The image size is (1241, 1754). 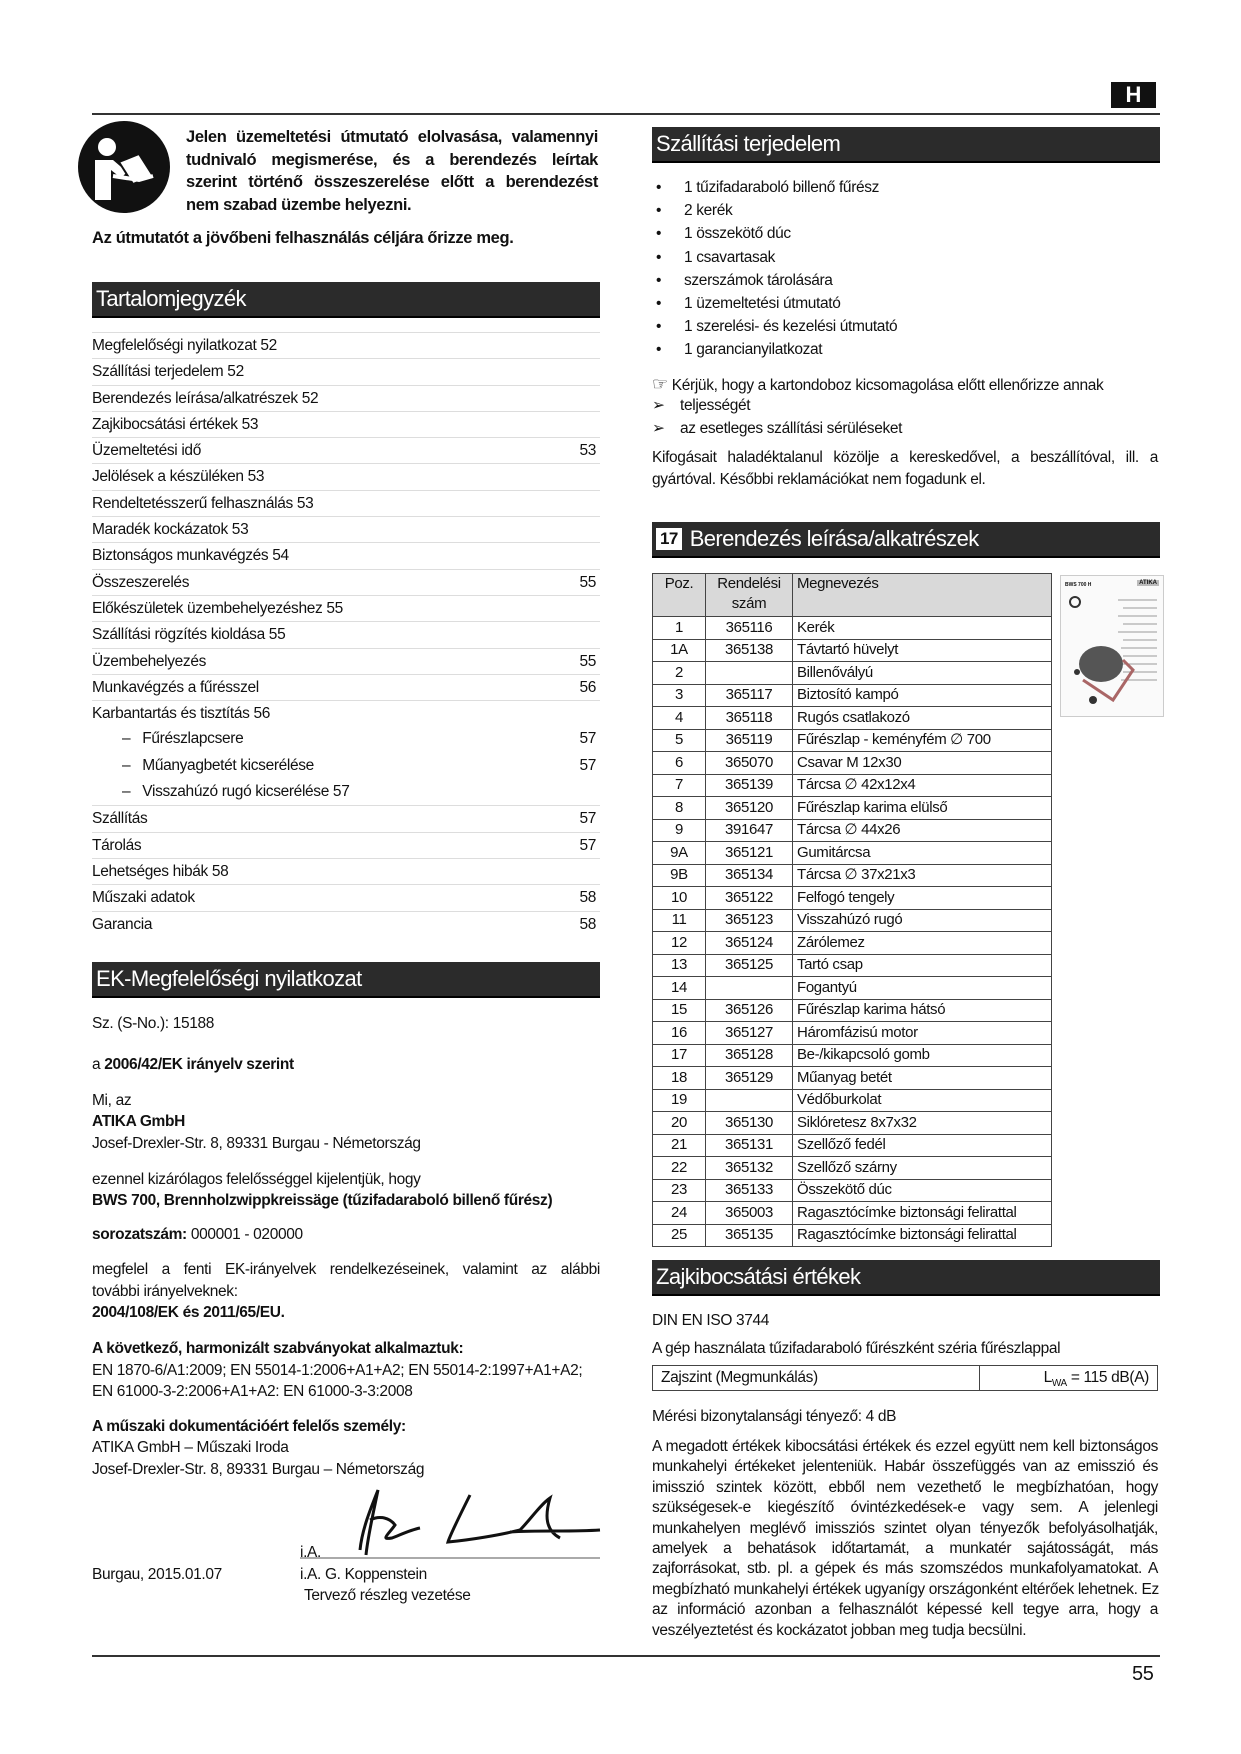 I want to click on toc-label: Biztonságos munkavégzés 54, so click(x=190, y=555).